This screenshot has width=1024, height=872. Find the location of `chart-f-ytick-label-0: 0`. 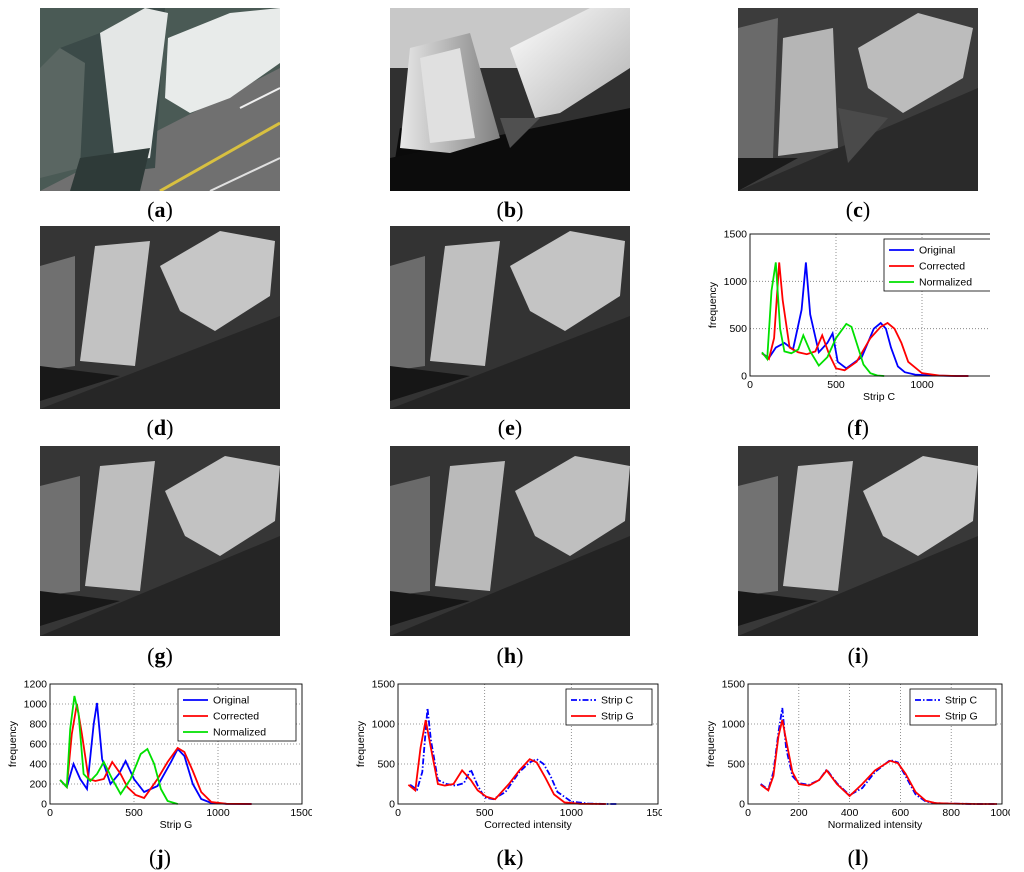

chart-f-ytick-label-0: 0 is located at coordinates (744, 377).